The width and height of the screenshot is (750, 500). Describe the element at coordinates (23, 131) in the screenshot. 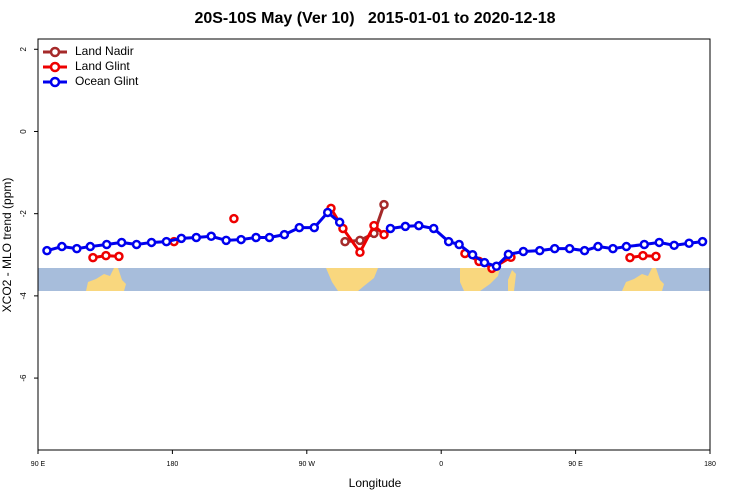

I see `y-tick-label: 0` at that location.